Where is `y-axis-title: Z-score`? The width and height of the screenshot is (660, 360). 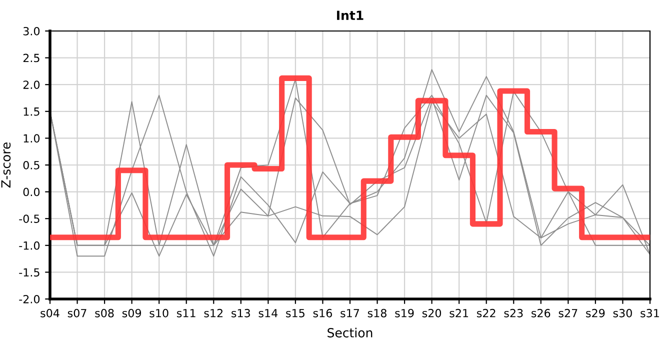 y-axis-title: Z-score is located at coordinates (6, 165).